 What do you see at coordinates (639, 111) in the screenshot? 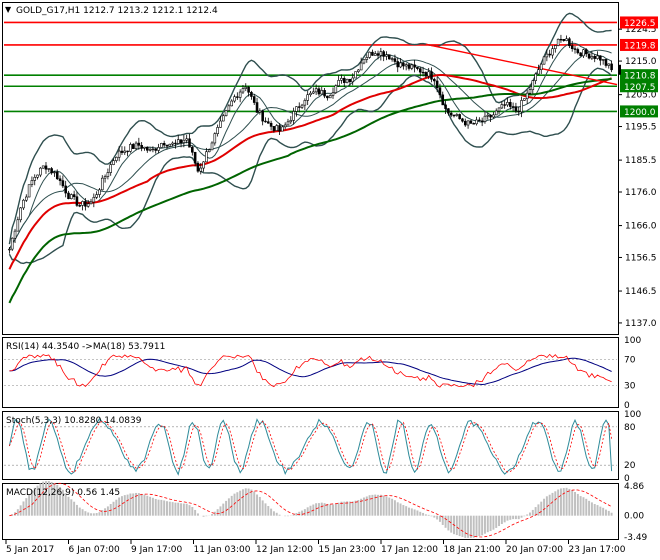
I see `level-tag` at bounding box center [639, 111].